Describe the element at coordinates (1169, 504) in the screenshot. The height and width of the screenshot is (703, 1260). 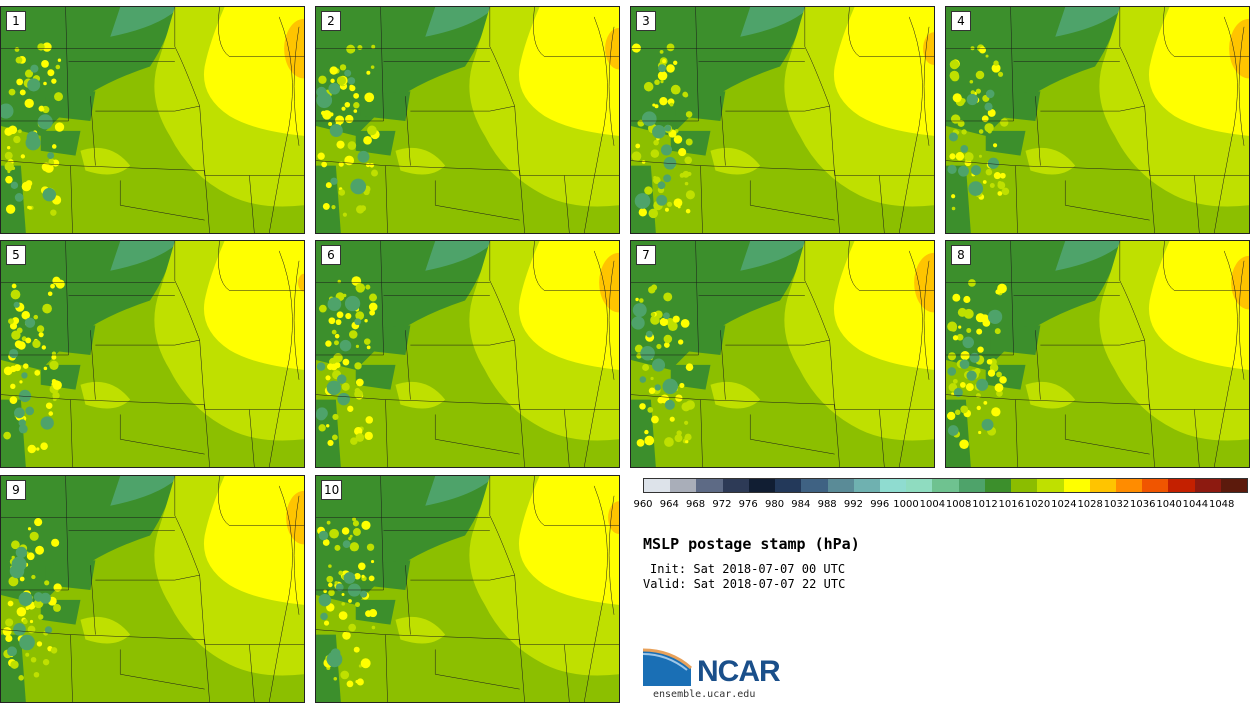
I see `colorbar-tick: 1040` at that location.